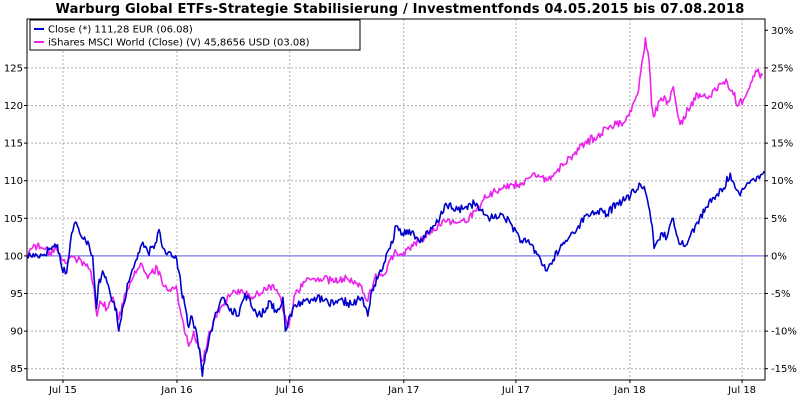 This screenshot has width=800, height=400. What do you see at coordinates (782, 68) in the screenshot?
I see `y-right-tick-label: 25%` at bounding box center [782, 68].